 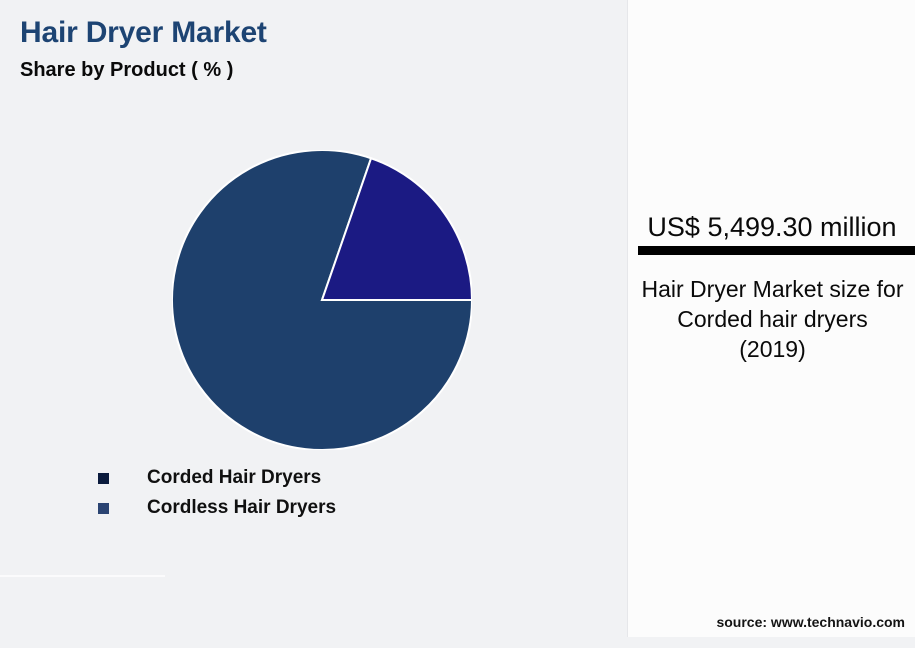 I want to click on source-note: source: www.technavio.com, so click(x=810, y=622).